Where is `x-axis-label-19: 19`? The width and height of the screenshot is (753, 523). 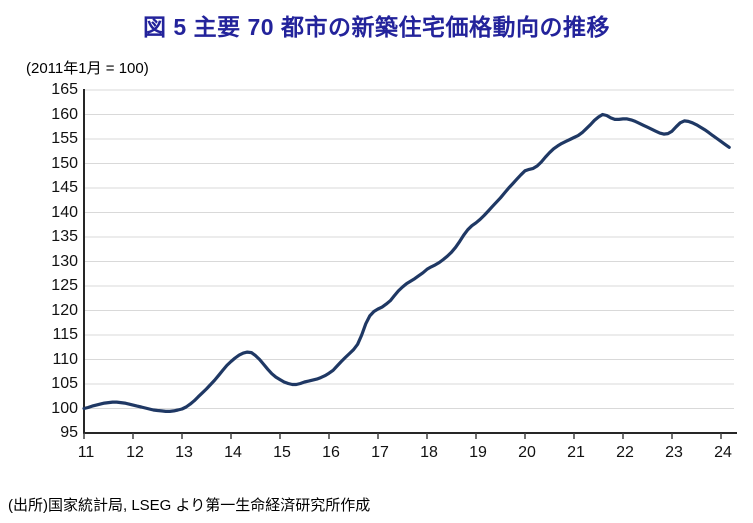 x-axis-label-19: 19 is located at coordinates (478, 452).